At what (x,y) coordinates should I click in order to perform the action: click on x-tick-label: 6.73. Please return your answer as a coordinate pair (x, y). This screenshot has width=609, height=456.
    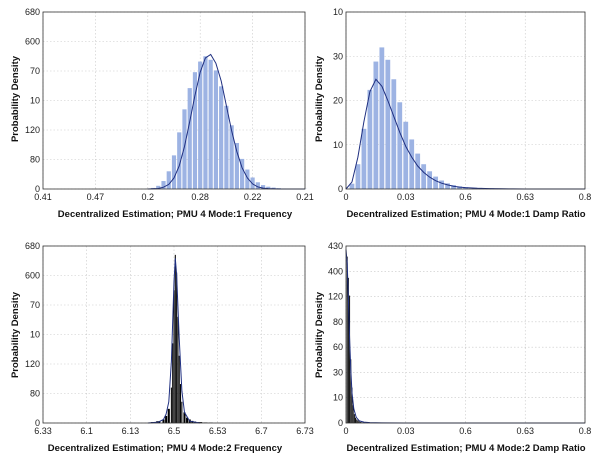
    Looking at the image, I should click on (305, 431).